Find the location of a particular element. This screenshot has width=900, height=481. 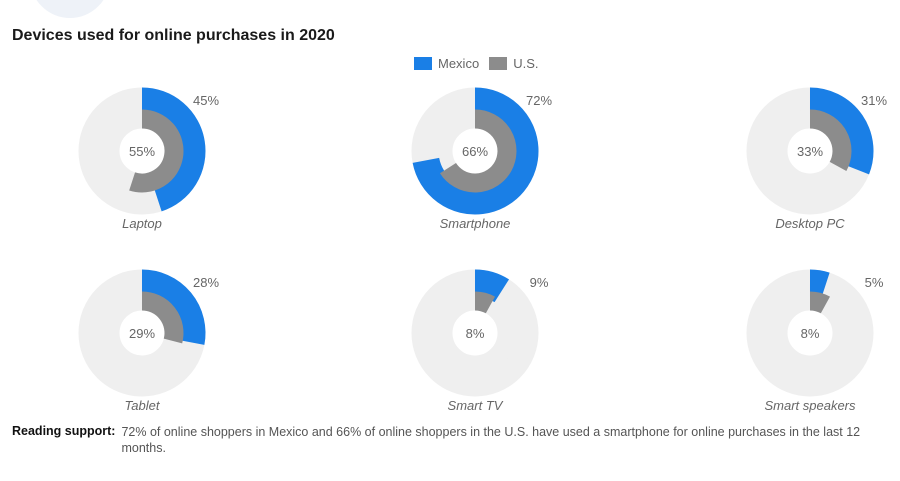

legend-label-mexico: Mexico is located at coordinates (459, 63).